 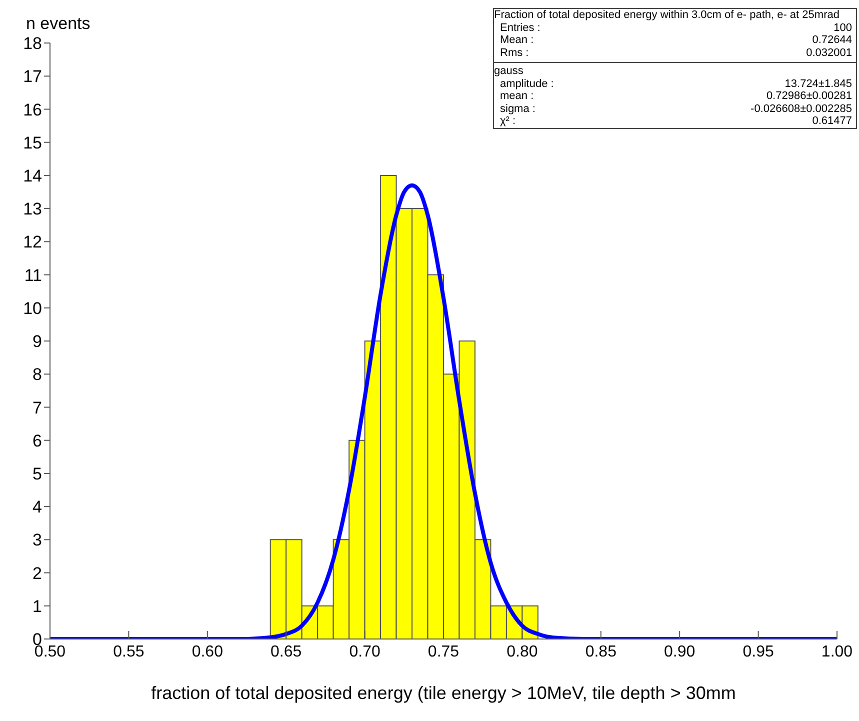 What do you see at coordinates (32, 44) in the screenshot?
I see `y-tick-label: 18` at bounding box center [32, 44].